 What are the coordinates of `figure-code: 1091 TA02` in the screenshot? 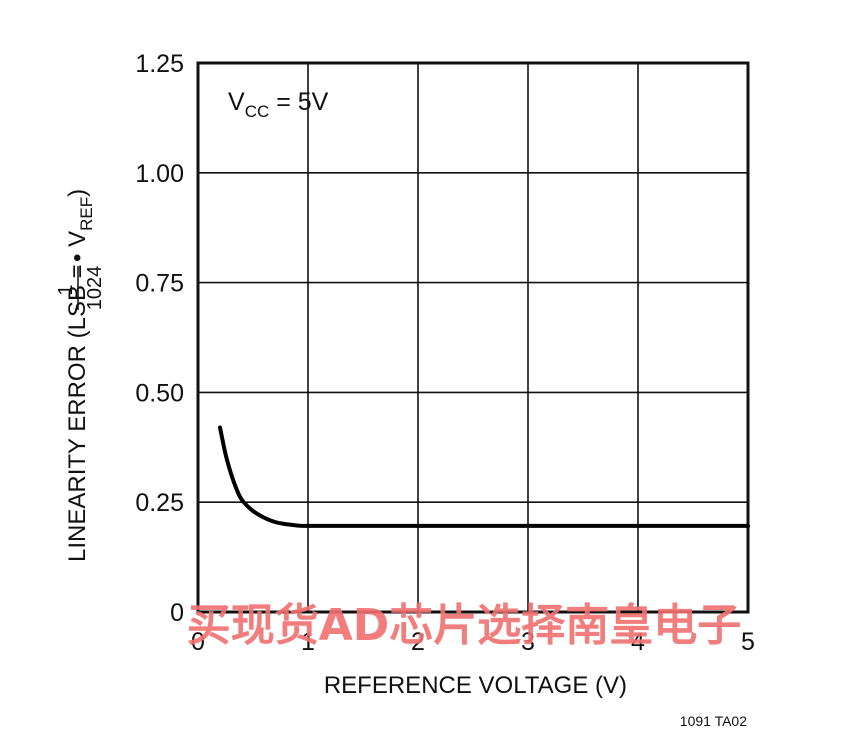 It's located at (713, 721).